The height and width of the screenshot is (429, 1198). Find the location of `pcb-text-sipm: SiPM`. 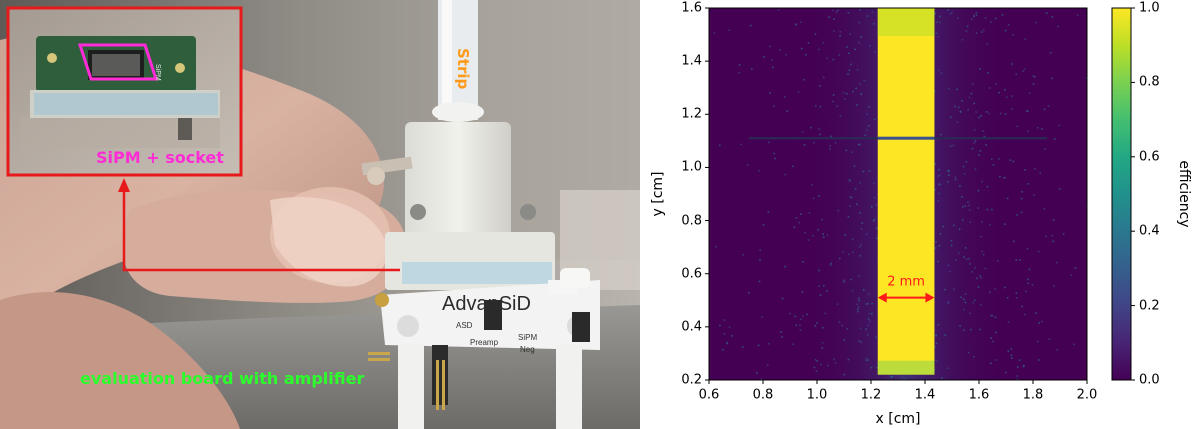

pcb-text-sipm: SiPM is located at coordinates (527, 337).